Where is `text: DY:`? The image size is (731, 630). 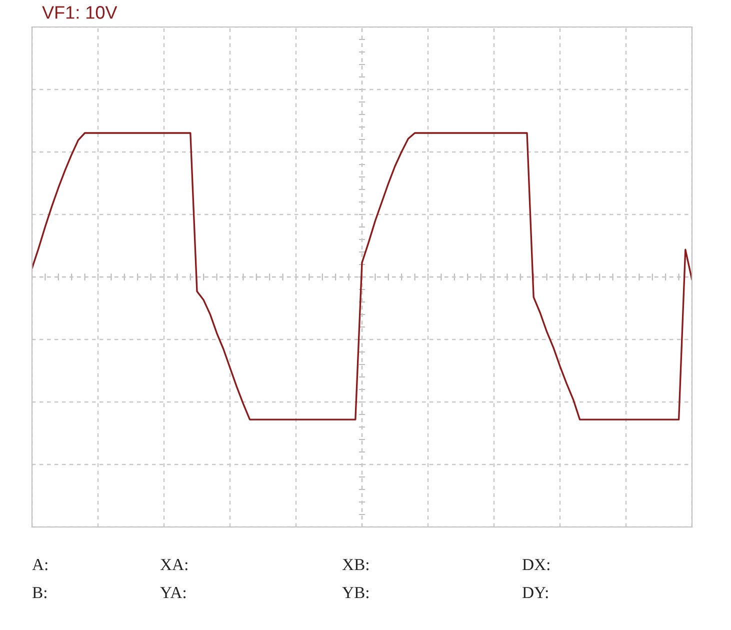 text: DY: is located at coordinates (535, 592).